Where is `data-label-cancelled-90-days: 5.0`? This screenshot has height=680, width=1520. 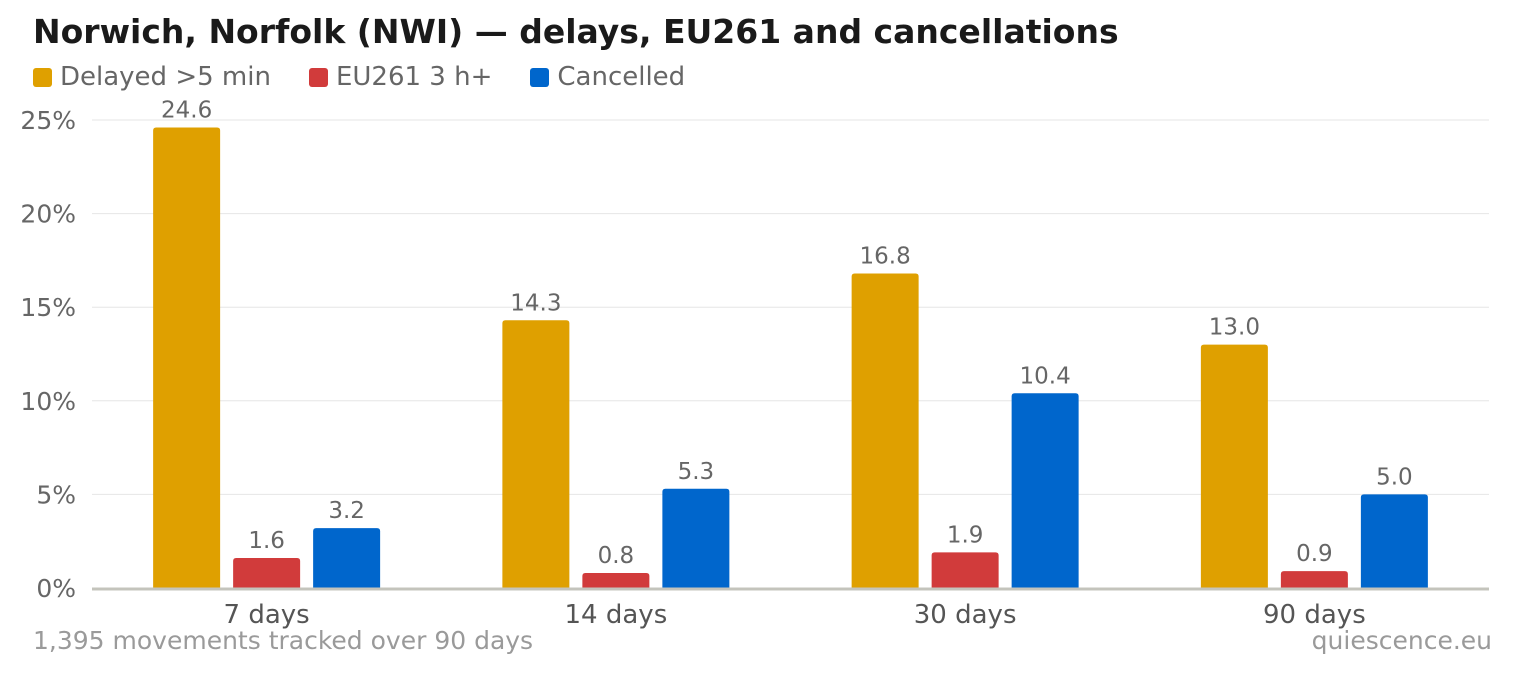 data-label-cancelled-90-days: 5.0 is located at coordinates (1394, 477).